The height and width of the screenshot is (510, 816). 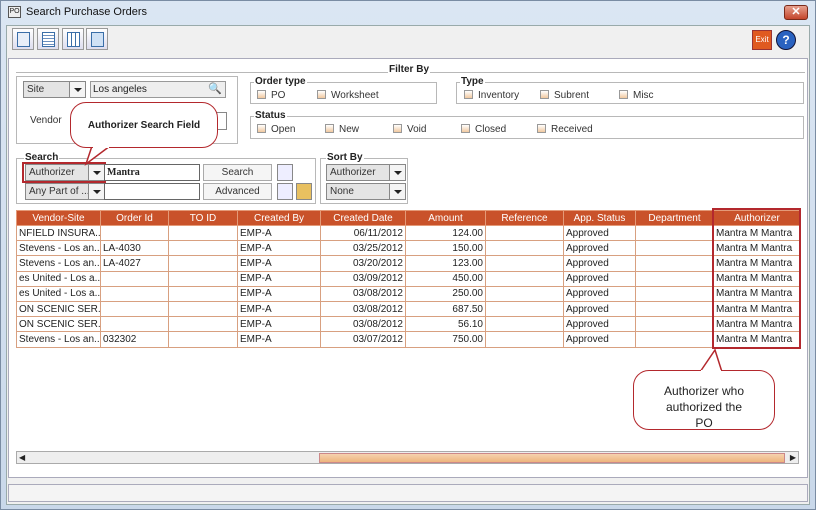 What do you see at coordinates (704, 400) in the screenshot?
I see `authorizer-callout: Authorizer who authorized the PO` at bounding box center [704, 400].